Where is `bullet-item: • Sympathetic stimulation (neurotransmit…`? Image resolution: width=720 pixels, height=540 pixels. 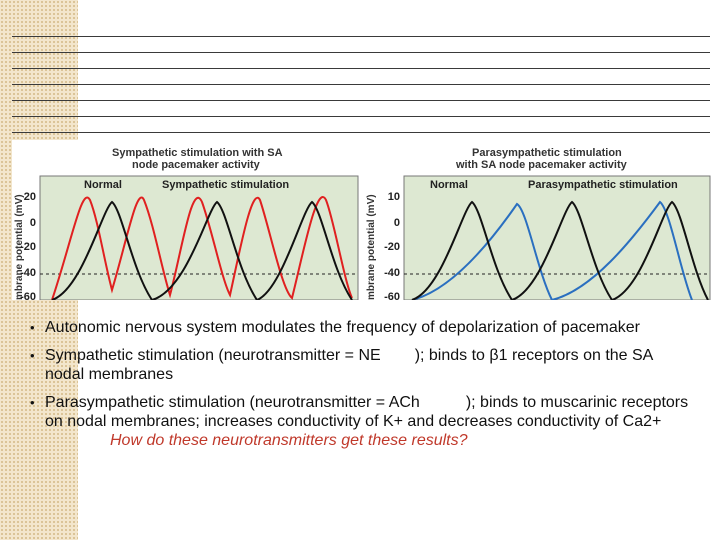
bullet-item: • Sympathetic stimulation (neurotransmit… is located at coordinates (360, 365).